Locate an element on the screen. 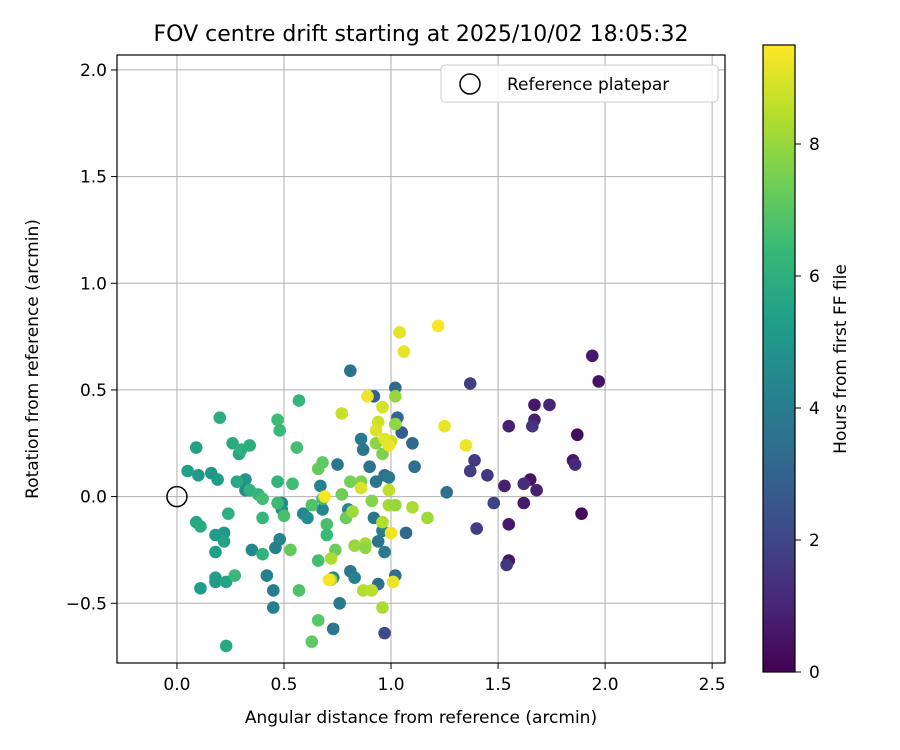  x-tick-label: 1.5 is located at coordinates (498, 685).